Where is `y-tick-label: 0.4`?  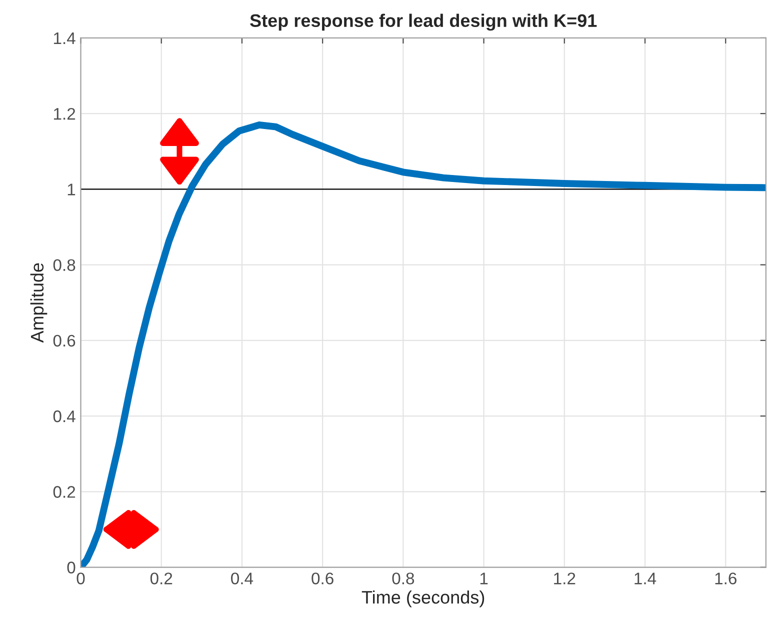
y-tick-label: 0.4 is located at coordinates (64, 416).